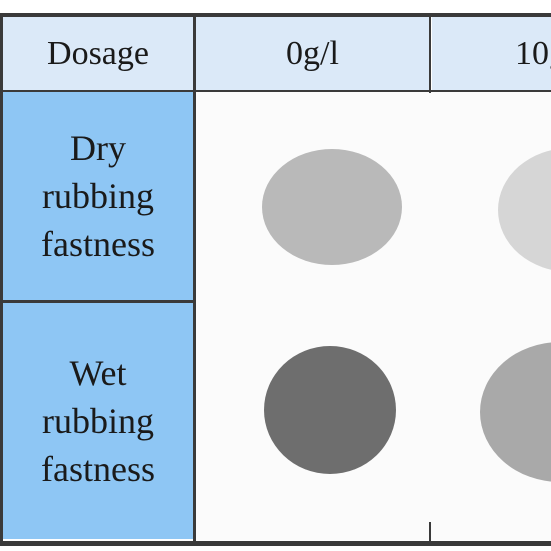 The width and height of the screenshot is (551, 551). What do you see at coordinates (491, 53) in the screenshot?
I see `header-cell: 10g/l` at bounding box center [491, 53].